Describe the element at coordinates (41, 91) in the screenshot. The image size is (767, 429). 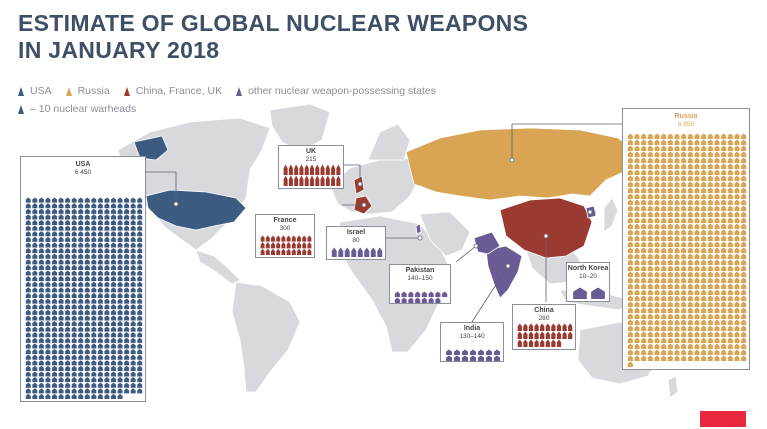
I see `legend-label: USA` at that location.